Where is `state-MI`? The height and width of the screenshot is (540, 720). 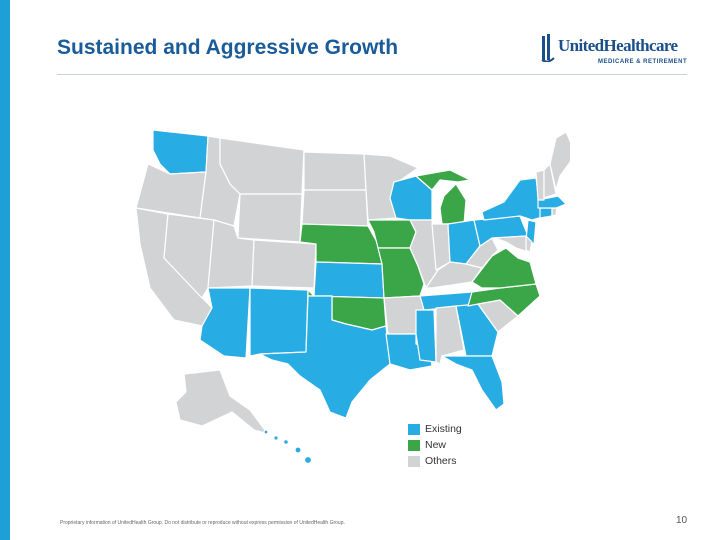
state-MI is located at coordinates (443, 180).